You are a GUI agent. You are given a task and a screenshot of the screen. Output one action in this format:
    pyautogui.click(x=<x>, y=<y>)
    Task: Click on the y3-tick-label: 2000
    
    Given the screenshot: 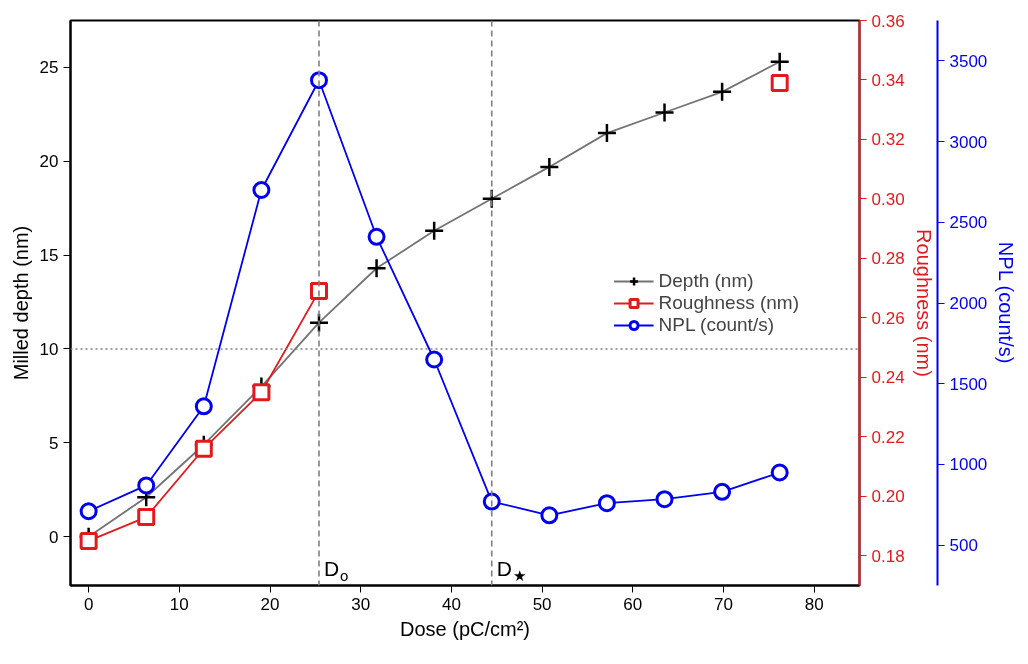 What is the action you would take?
    pyautogui.click(x=968, y=303)
    